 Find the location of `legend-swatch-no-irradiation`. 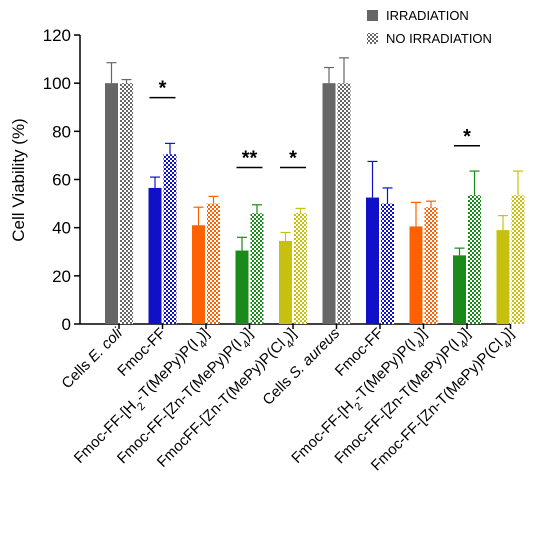

legend-swatch-no-irradiation is located at coordinates (372, 38).